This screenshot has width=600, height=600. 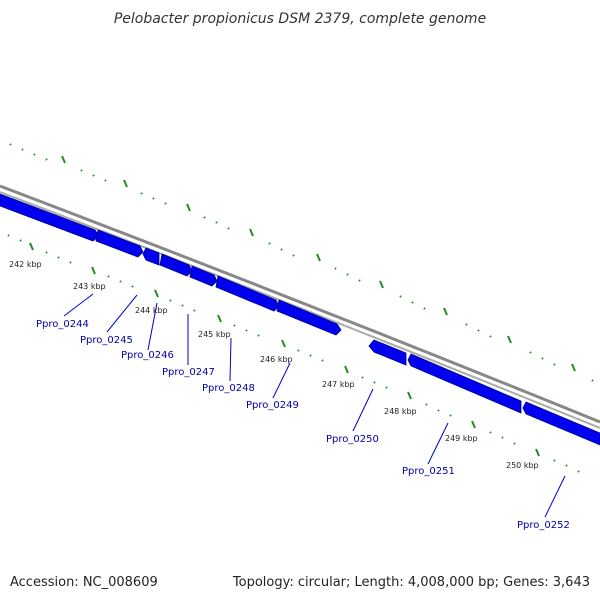 What do you see at coordinates (25, 264) in the screenshot?
I see `kbp-label: 242 kbp` at bounding box center [25, 264].